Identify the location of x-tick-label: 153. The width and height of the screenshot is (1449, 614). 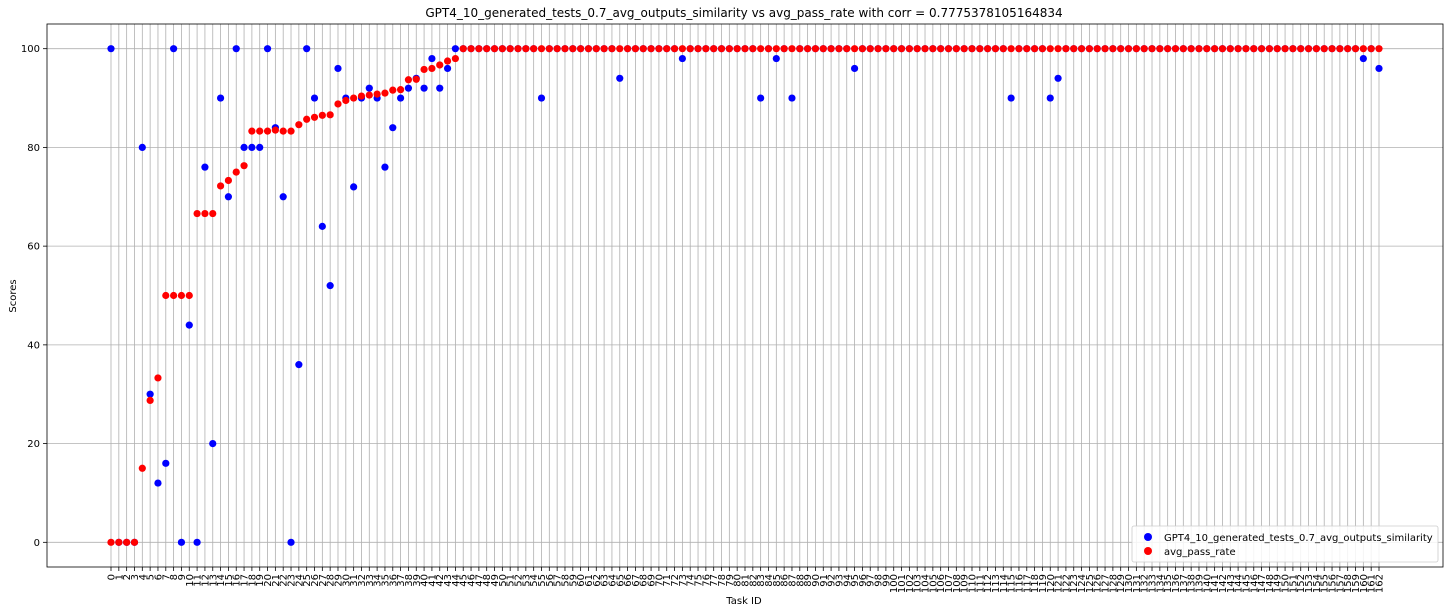
(1309, 583).